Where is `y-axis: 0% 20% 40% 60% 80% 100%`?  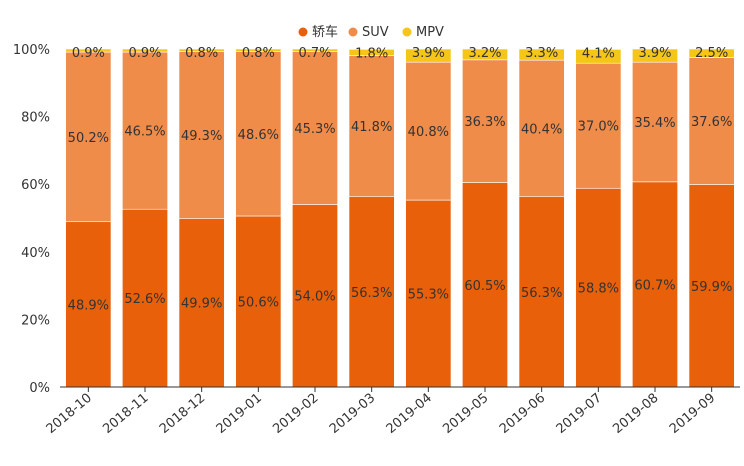 y-axis: 0% 20% 40% 60% 80% 100% is located at coordinates (31, 219).